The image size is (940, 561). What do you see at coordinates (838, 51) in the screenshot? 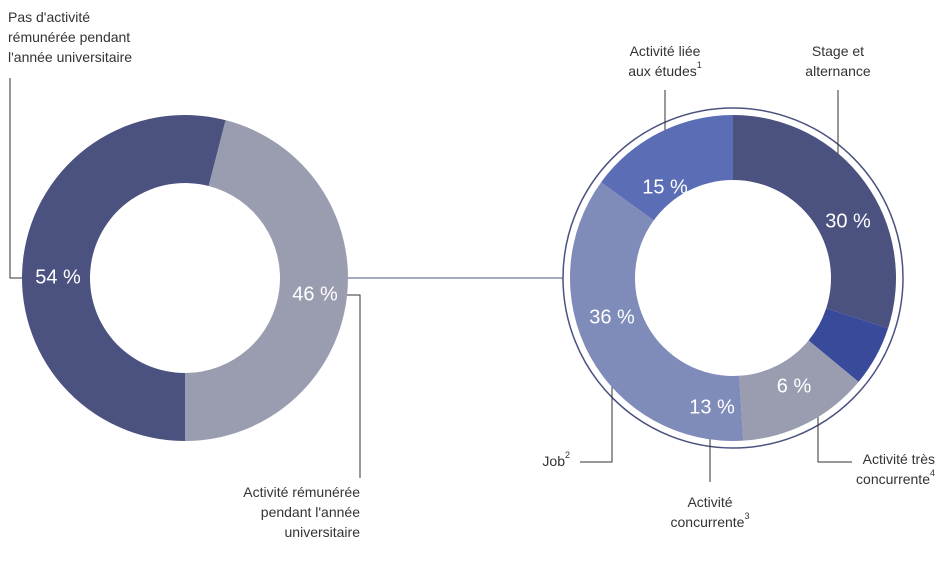
I see `label-line: Stage et` at bounding box center [838, 51].